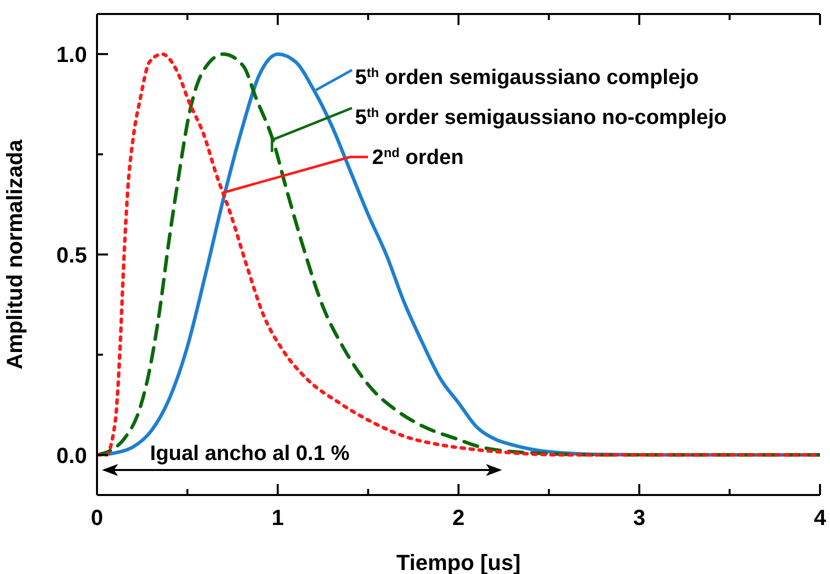 Image resolution: width=830 pixels, height=574 pixels. Describe the element at coordinates (820, 517) in the screenshot. I see `x-tick-label: 4` at that location.